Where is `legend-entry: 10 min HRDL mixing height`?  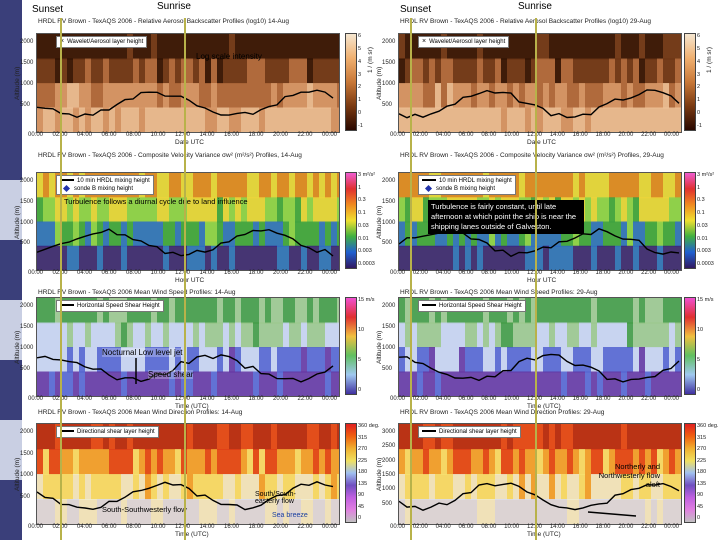 legend-entry: 10 min HRDL mixing height is located at coordinates (467, 181).